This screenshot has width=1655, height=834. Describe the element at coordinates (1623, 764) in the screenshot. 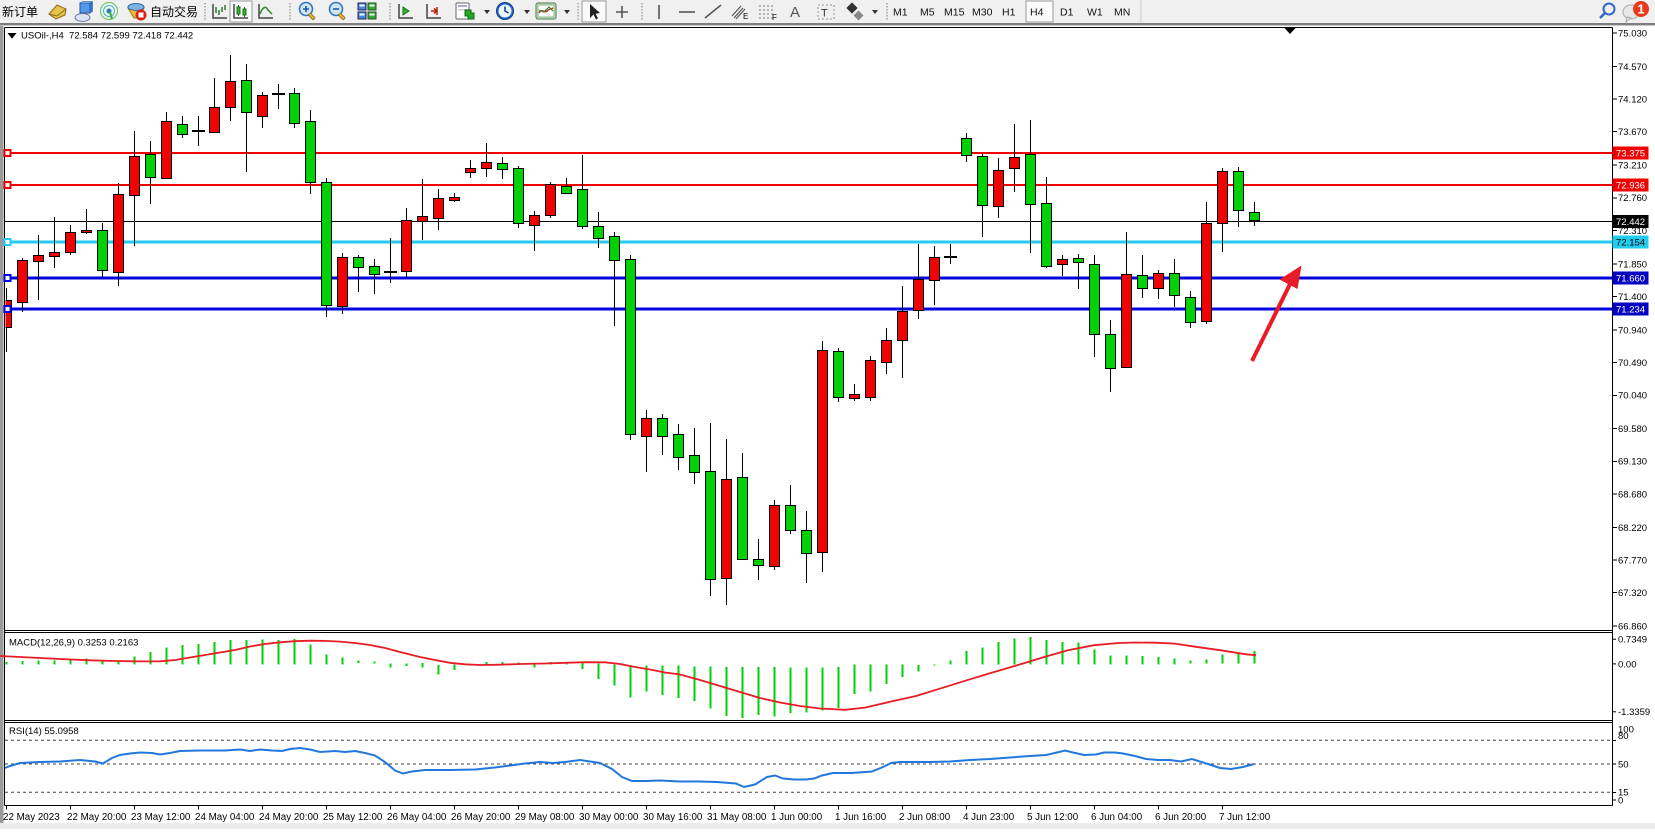

I see `svg-text: 50` at that location.